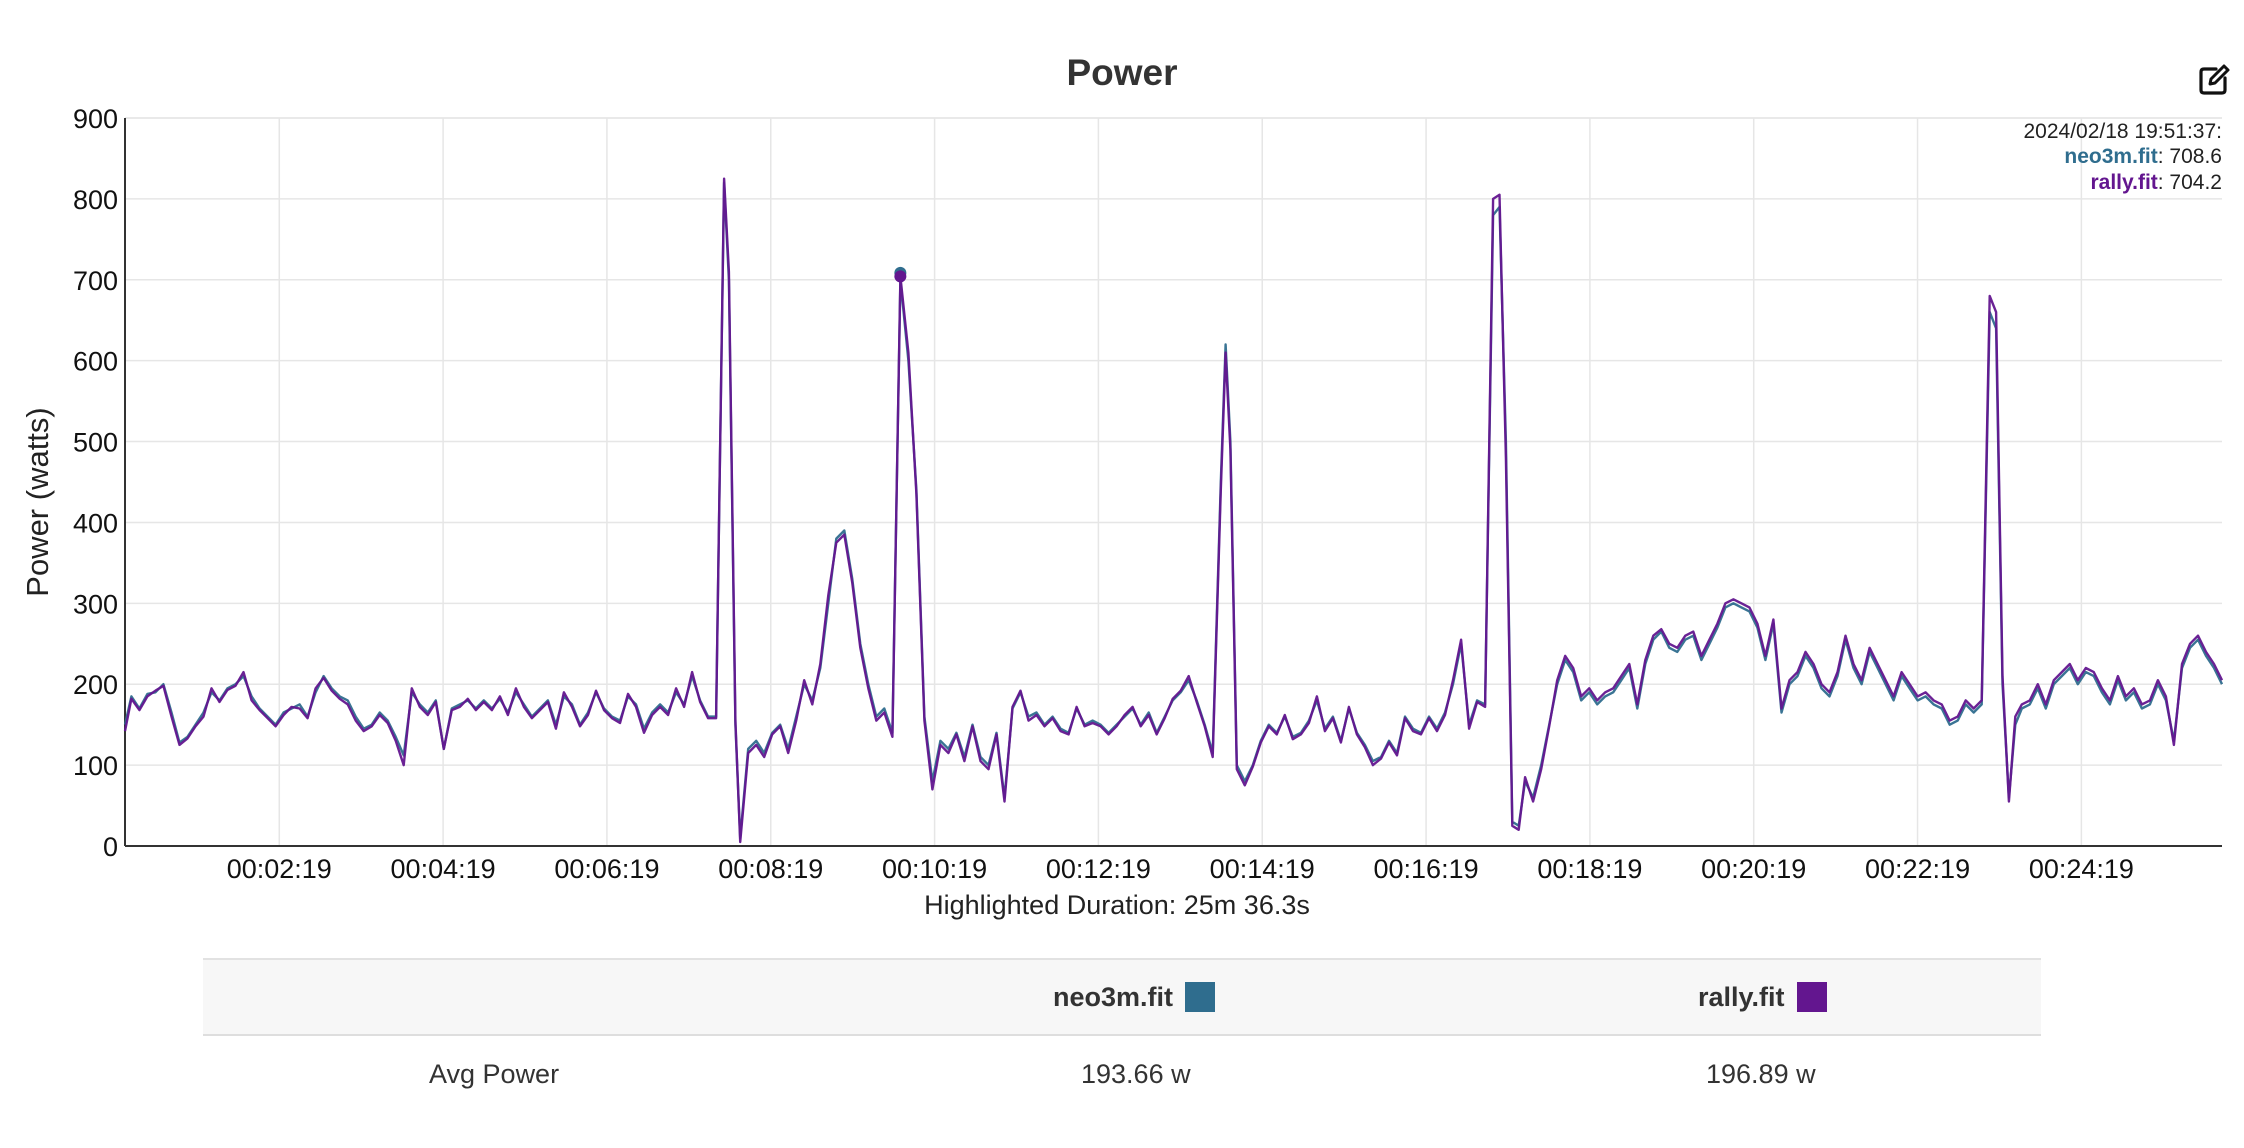 This screenshot has height=1148, width=2244. I want to click on row-value-neo3m: 193.66 w, so click(1136, 1073).